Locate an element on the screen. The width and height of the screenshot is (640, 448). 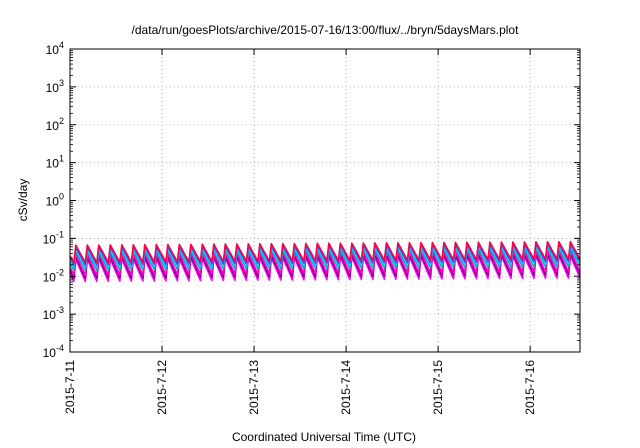
x-axis-label: Coordinated Universal Time (UTC) is located at coordinates (324, 437).